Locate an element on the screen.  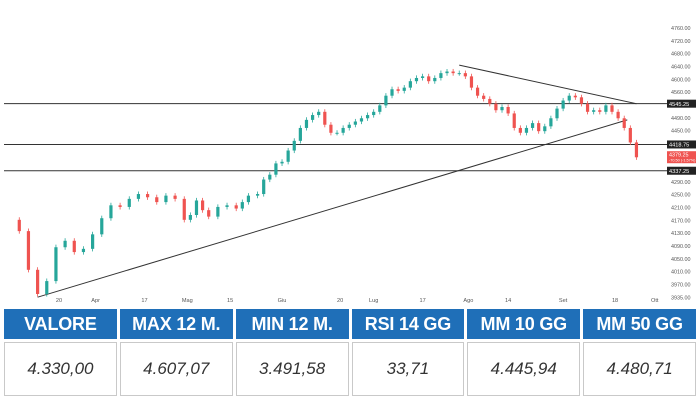
stat-value: 4.330,00 is located at coordinates (60, 369).